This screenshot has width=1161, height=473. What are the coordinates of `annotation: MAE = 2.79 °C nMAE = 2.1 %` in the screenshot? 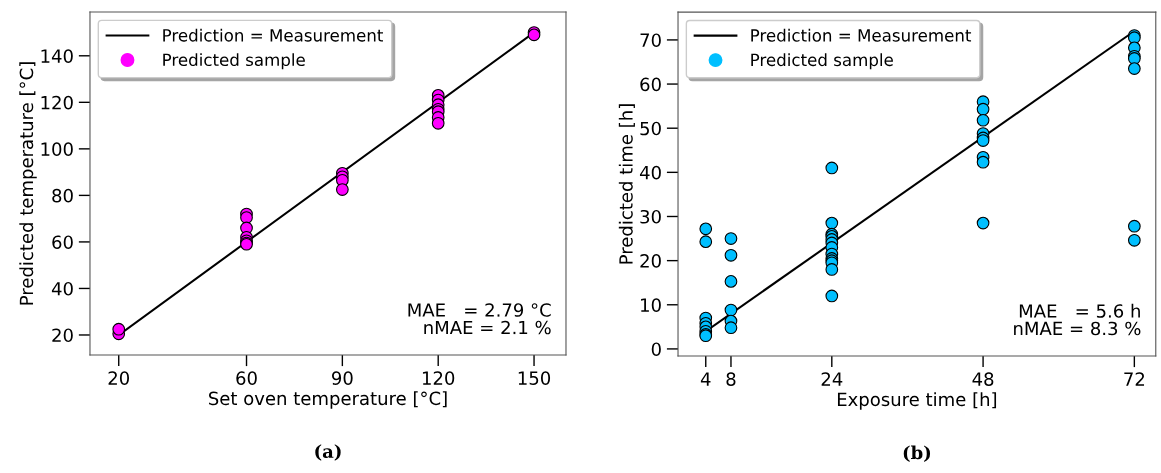 It's located at (479, 319).